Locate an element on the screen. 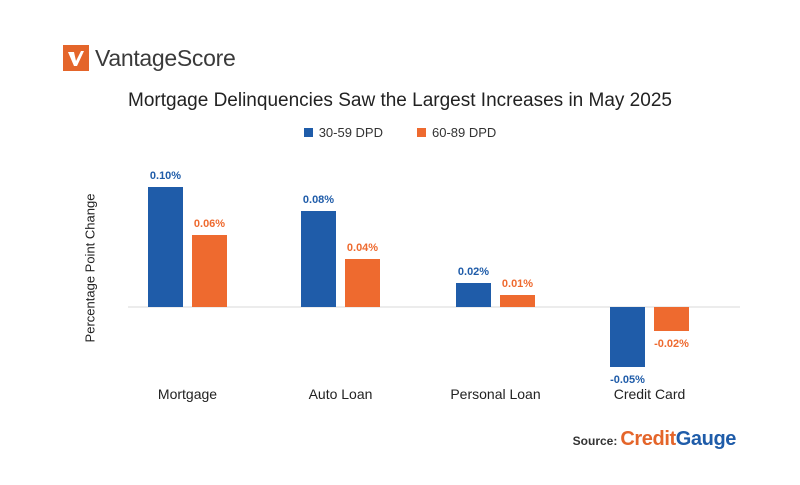 The height and width of the screenshot is (485, 800). bar-mortgage-30-59-dpd is located at coordinates (165, 247).